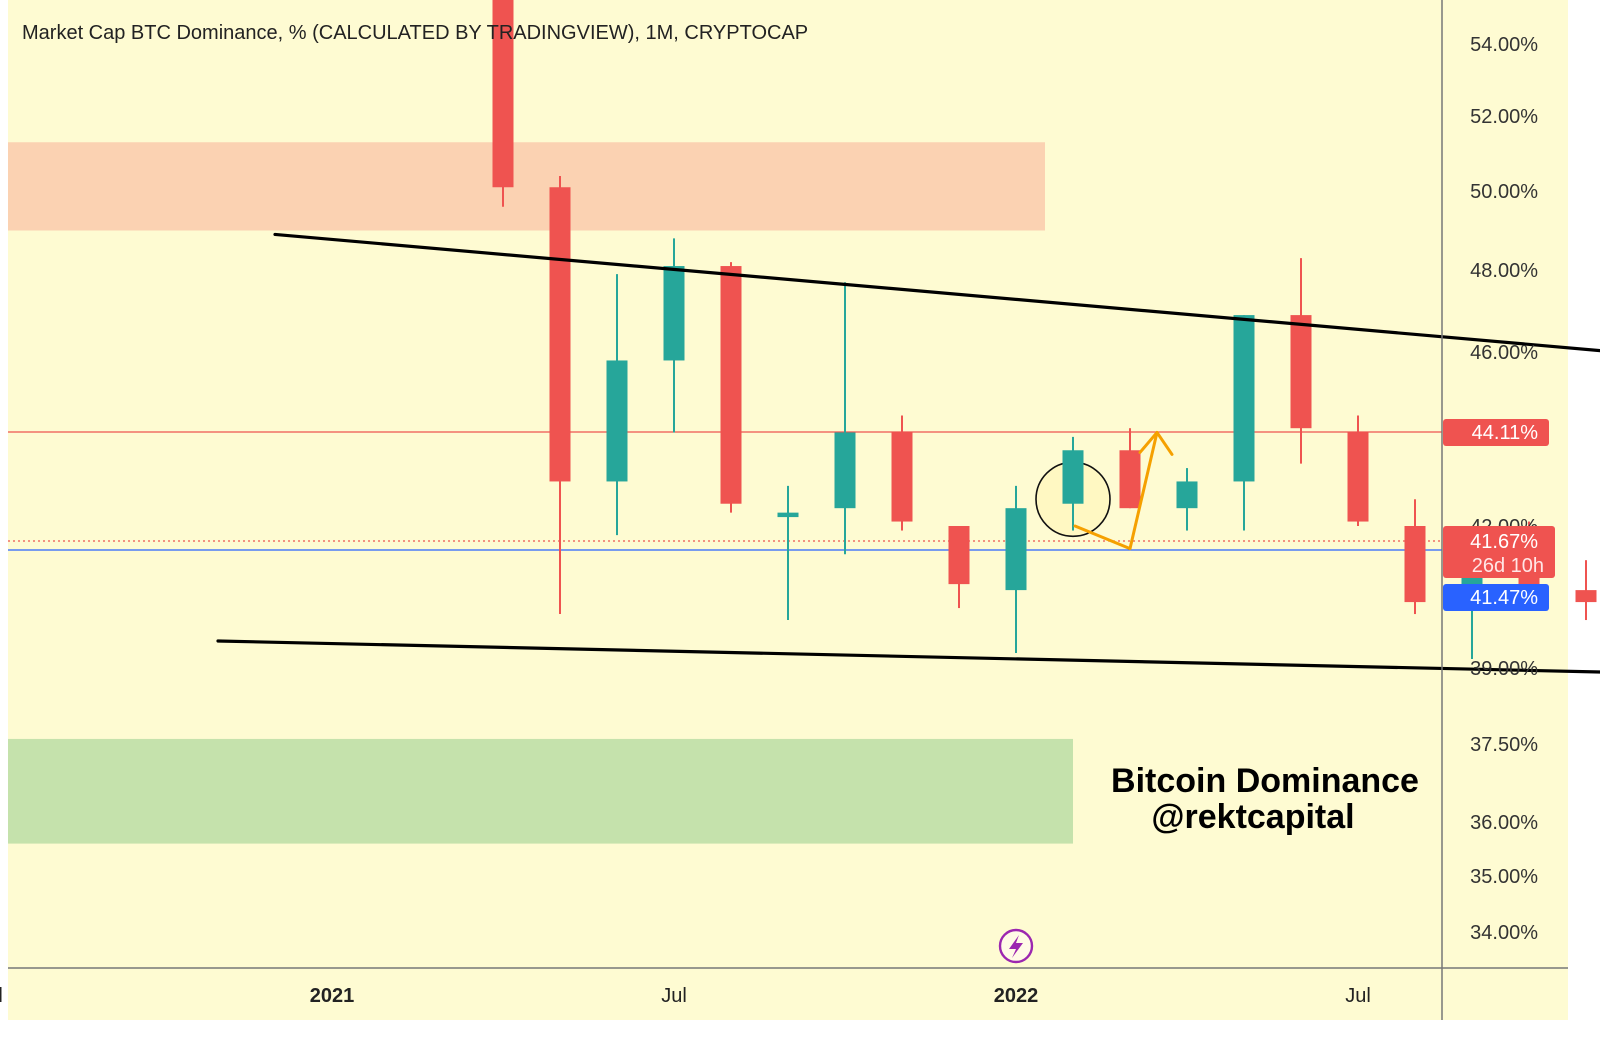 This screenshot has width=1600, height=1051. Describe the element at coordinates (1505, 433) in the screenshot. I see `red-level-label: 44.11%` at that location.